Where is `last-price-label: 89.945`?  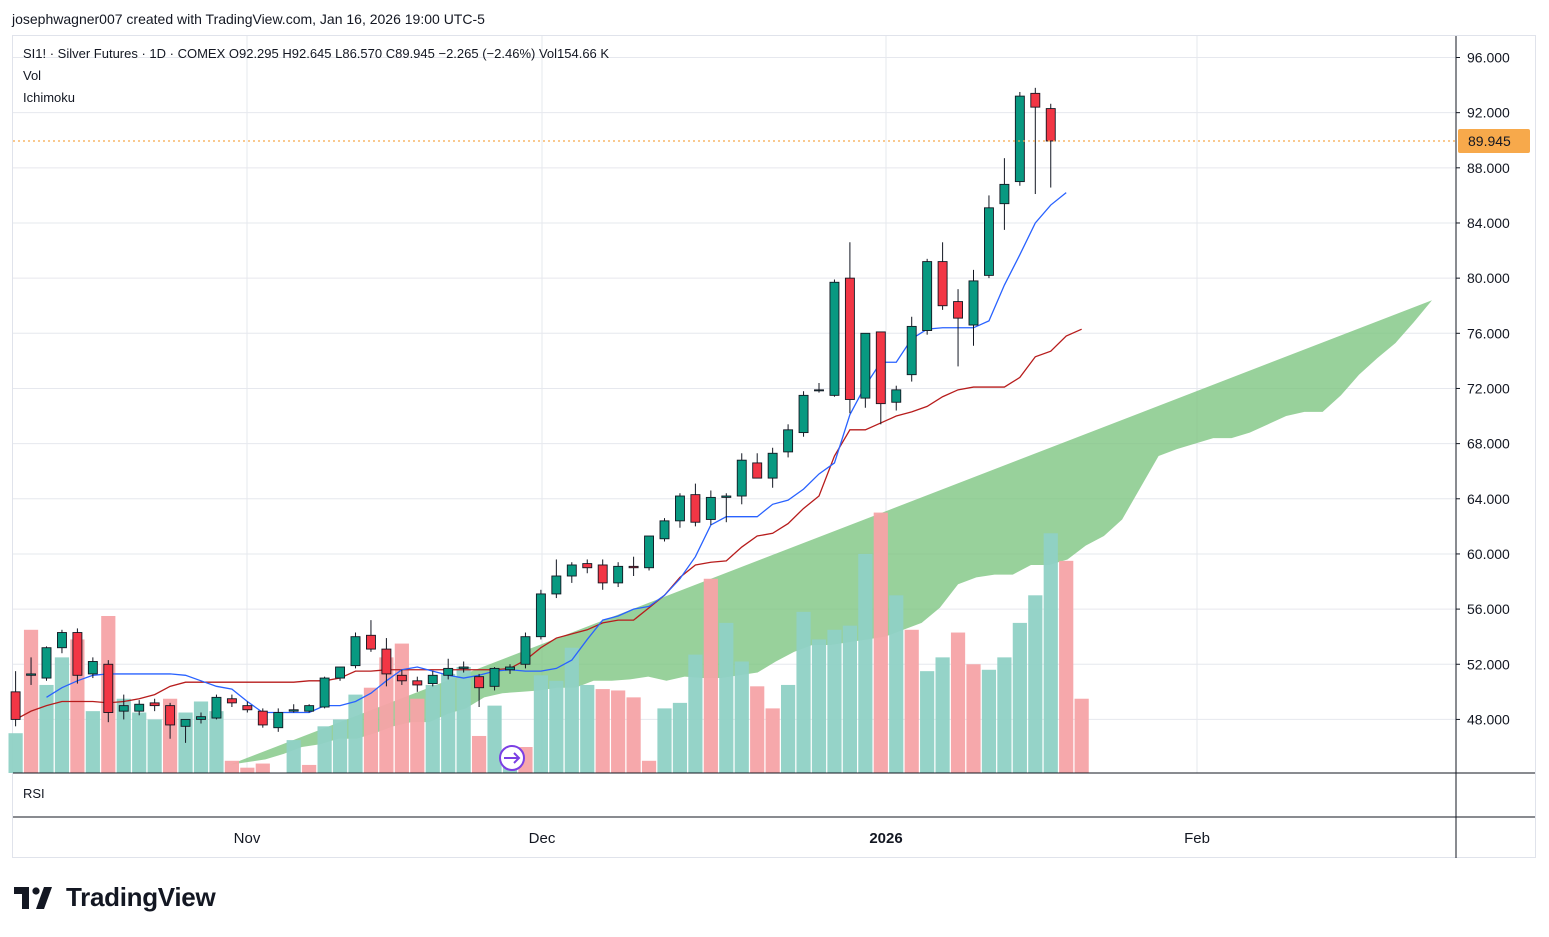
last-price-label: 89.945 is located at coordinates (1489, 141).